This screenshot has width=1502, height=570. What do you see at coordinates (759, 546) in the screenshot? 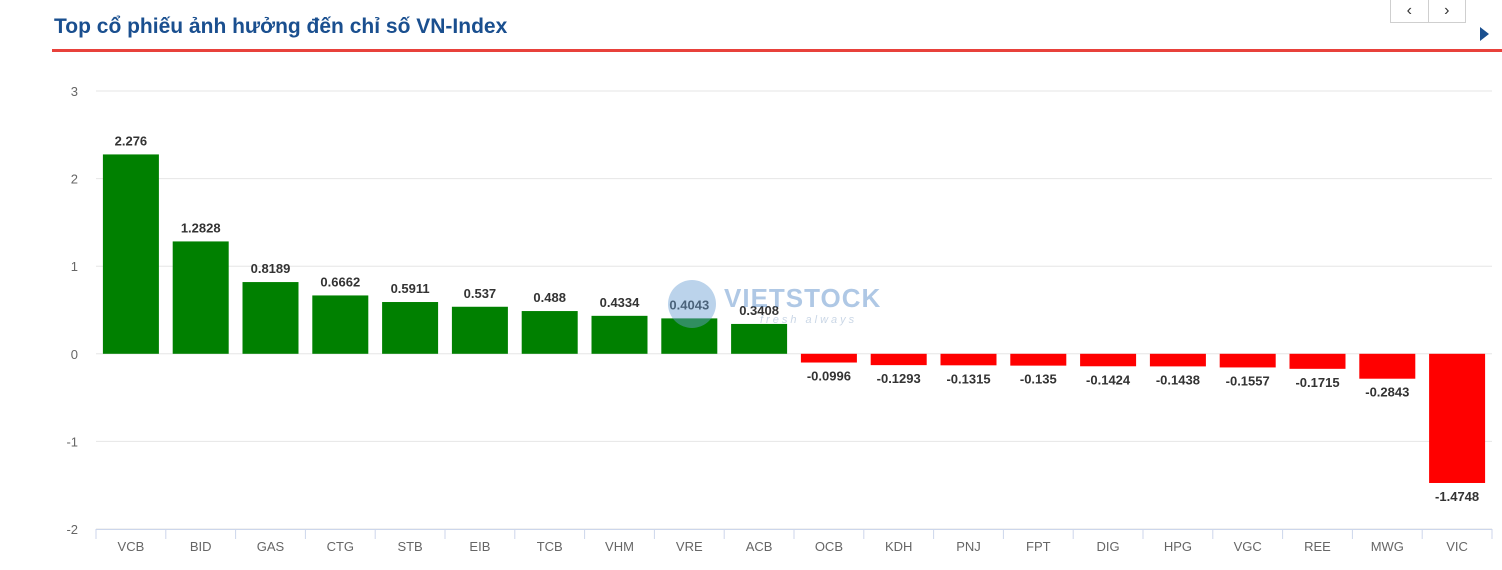
I see `x-tick-label: ACB` at bounding box center [759, 546].